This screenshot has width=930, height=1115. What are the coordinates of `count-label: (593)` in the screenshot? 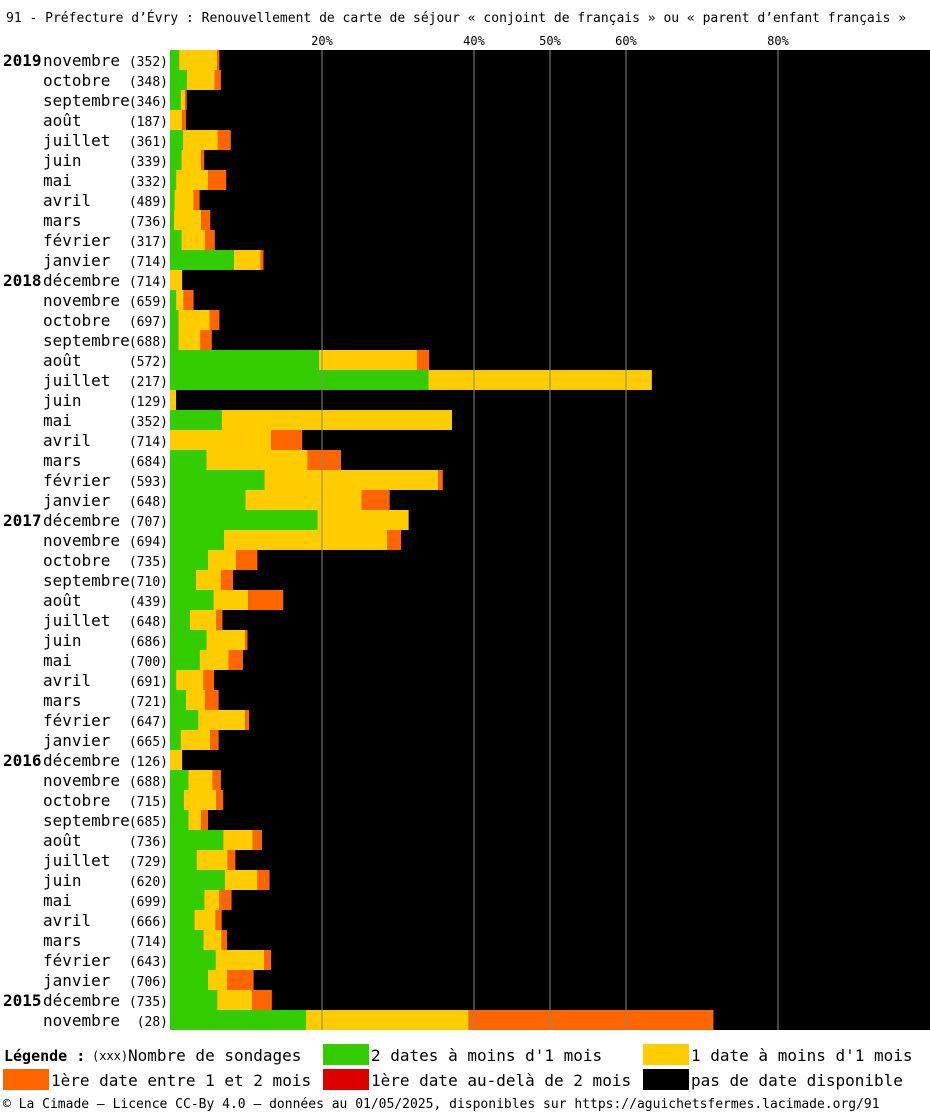 It's located at (148, 482).